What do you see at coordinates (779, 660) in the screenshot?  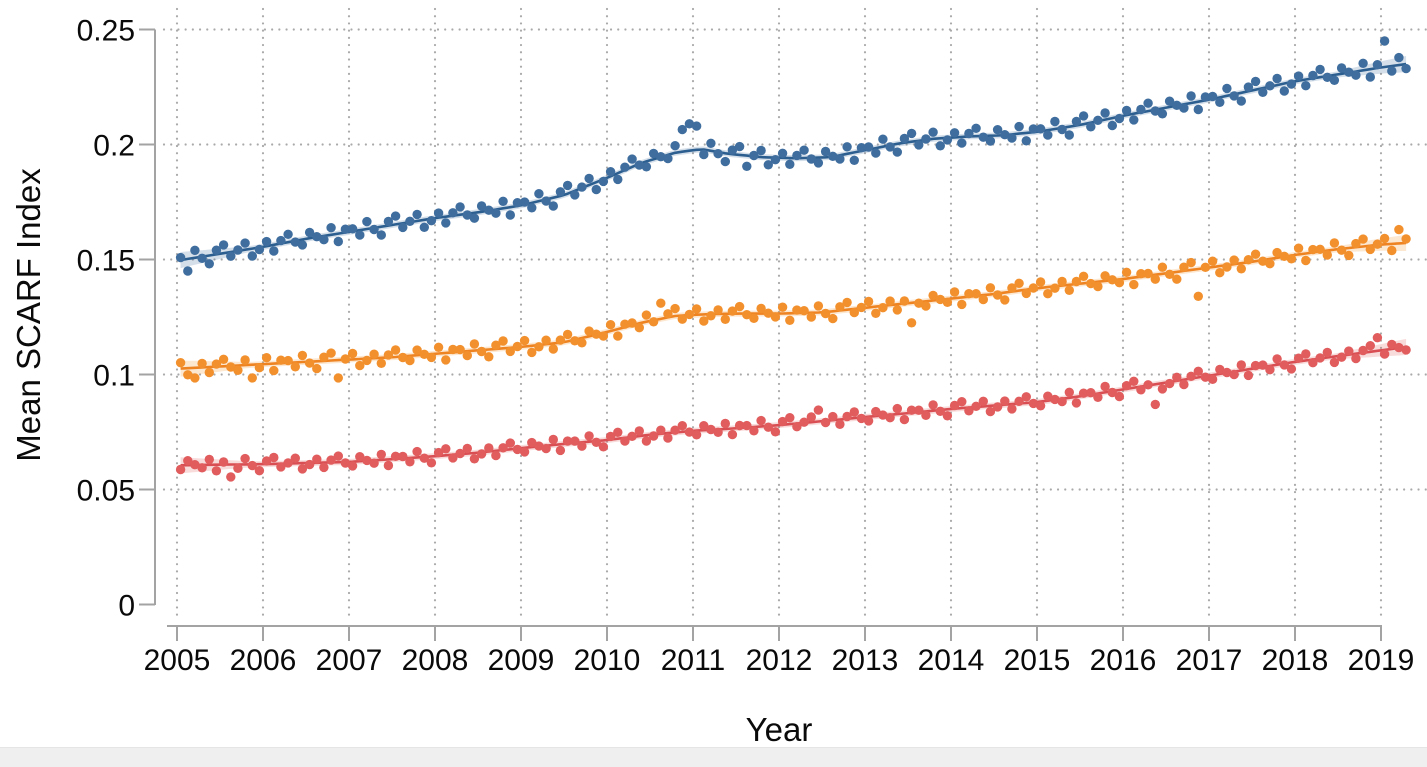 I see `x-tick-label: 2012` at bounding box center [779, 660].